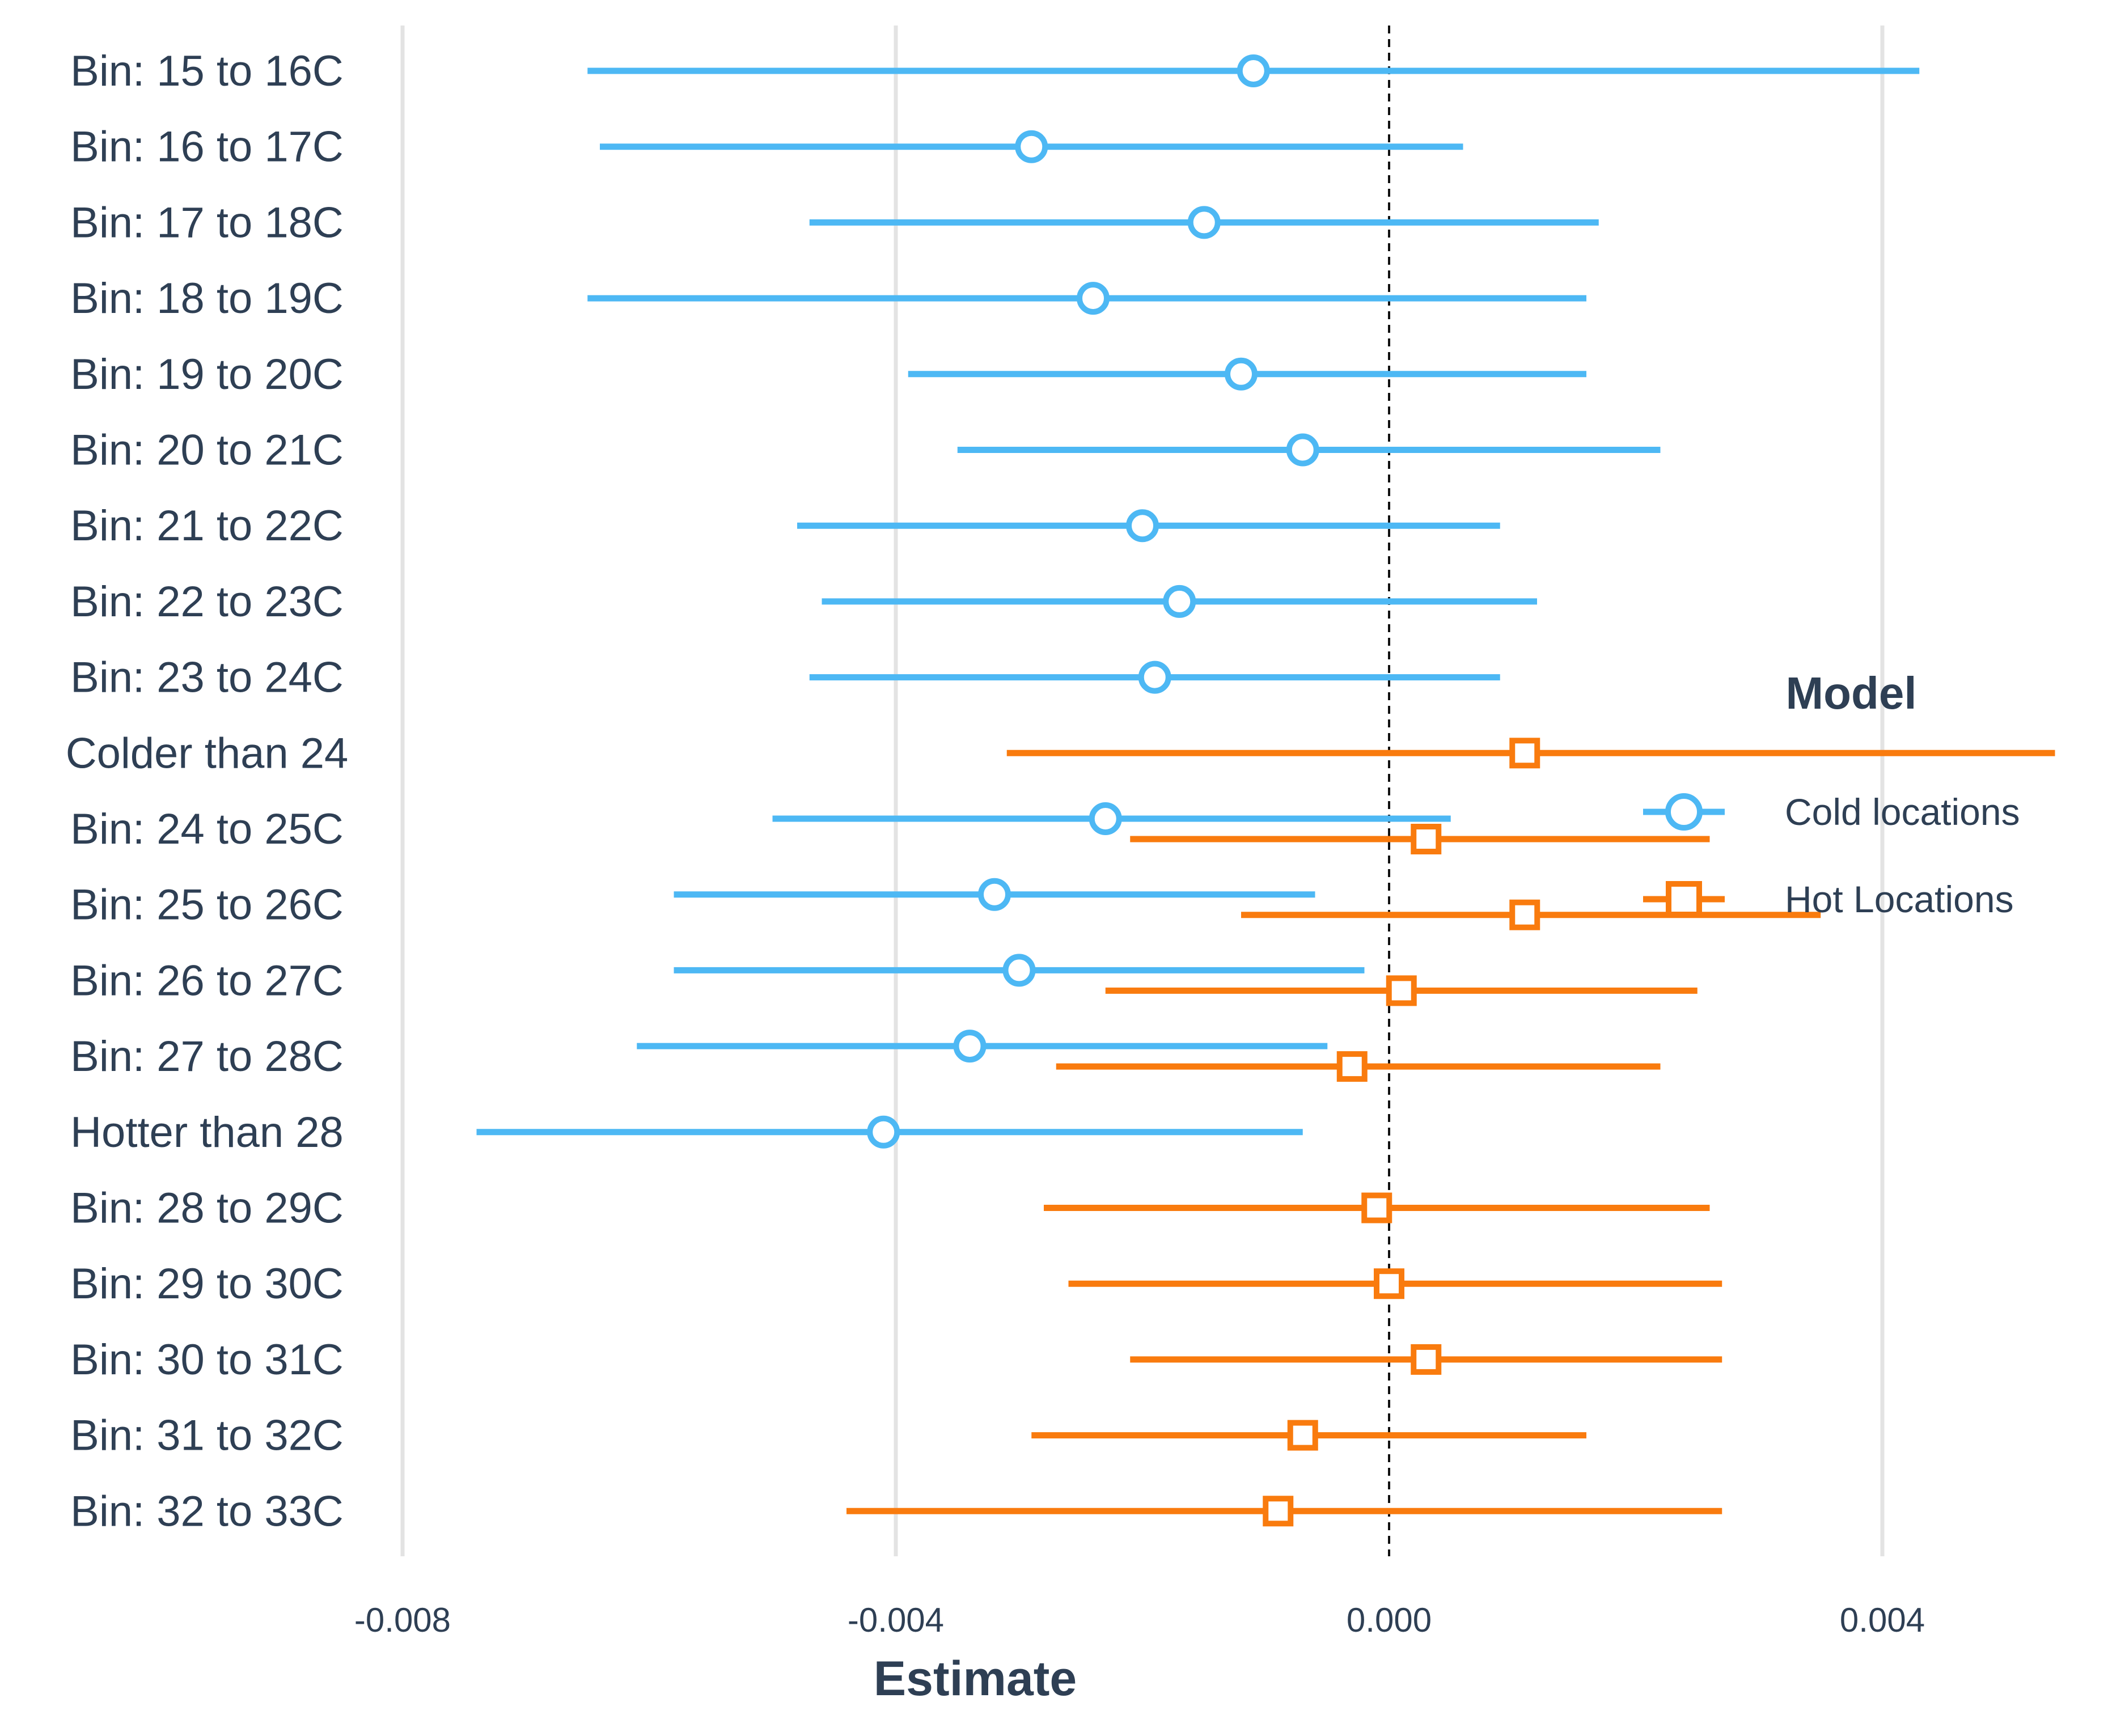 The height and width of the screenshot is (1736, 2108). Describe the element at coordinates (1389, 1620) in the screenshot. I see `x-tick-label: 0.000` at that location.